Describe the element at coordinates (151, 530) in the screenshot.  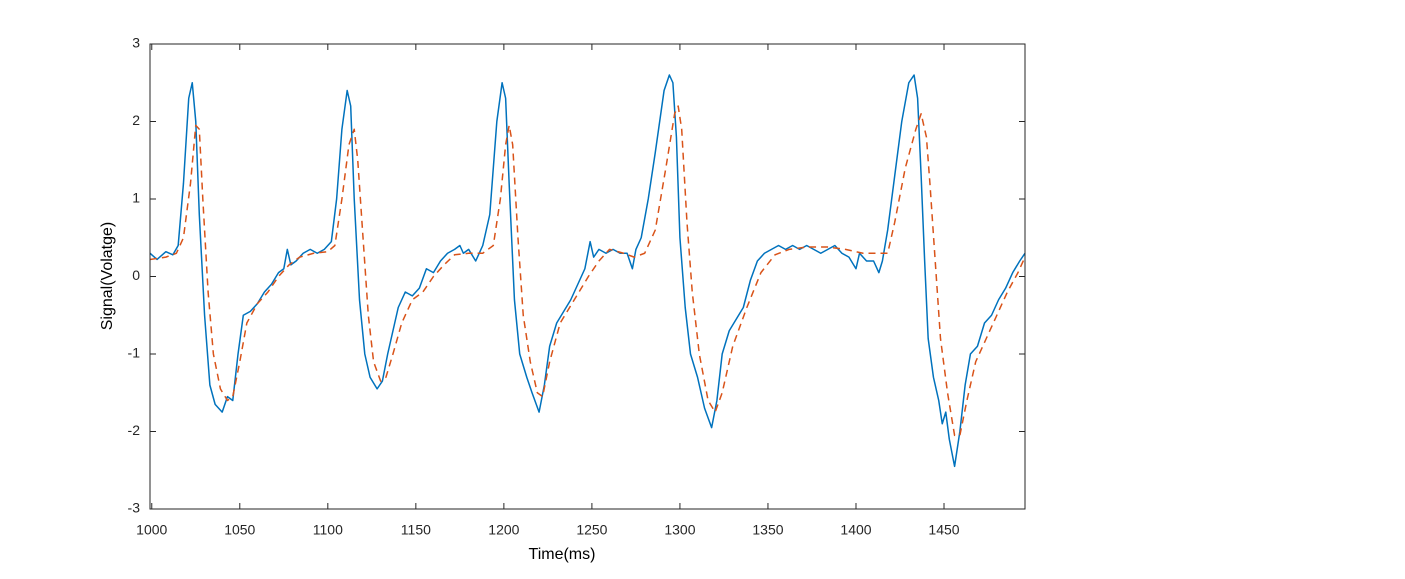
I see `x-tick-label: 1000` at that location.